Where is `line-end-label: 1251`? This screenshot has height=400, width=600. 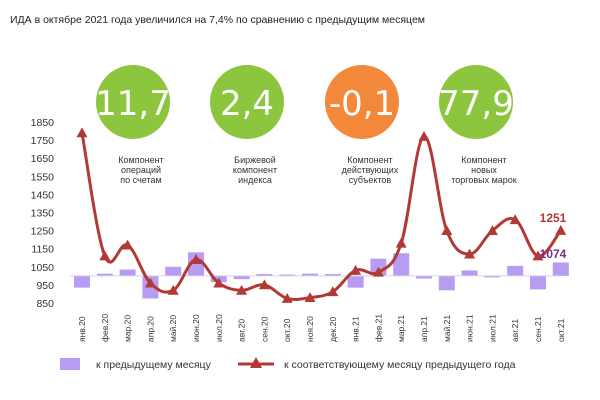
line-end-label: 1251 is located at coordinates (553, 218).